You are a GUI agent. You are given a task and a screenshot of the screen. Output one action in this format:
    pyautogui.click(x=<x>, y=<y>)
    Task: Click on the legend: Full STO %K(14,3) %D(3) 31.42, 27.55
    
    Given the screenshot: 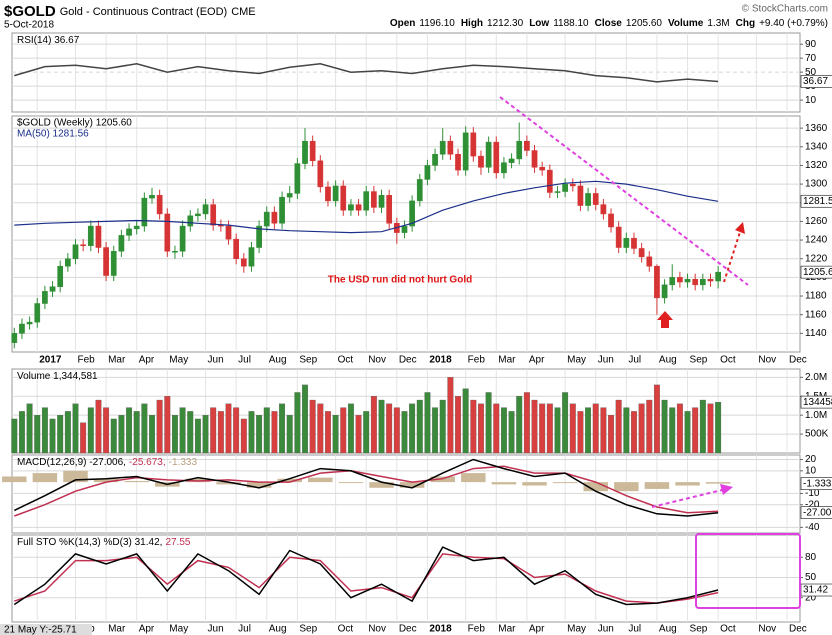 What is the action you would take?
    pyautogui.click(x=104, y=542)
    